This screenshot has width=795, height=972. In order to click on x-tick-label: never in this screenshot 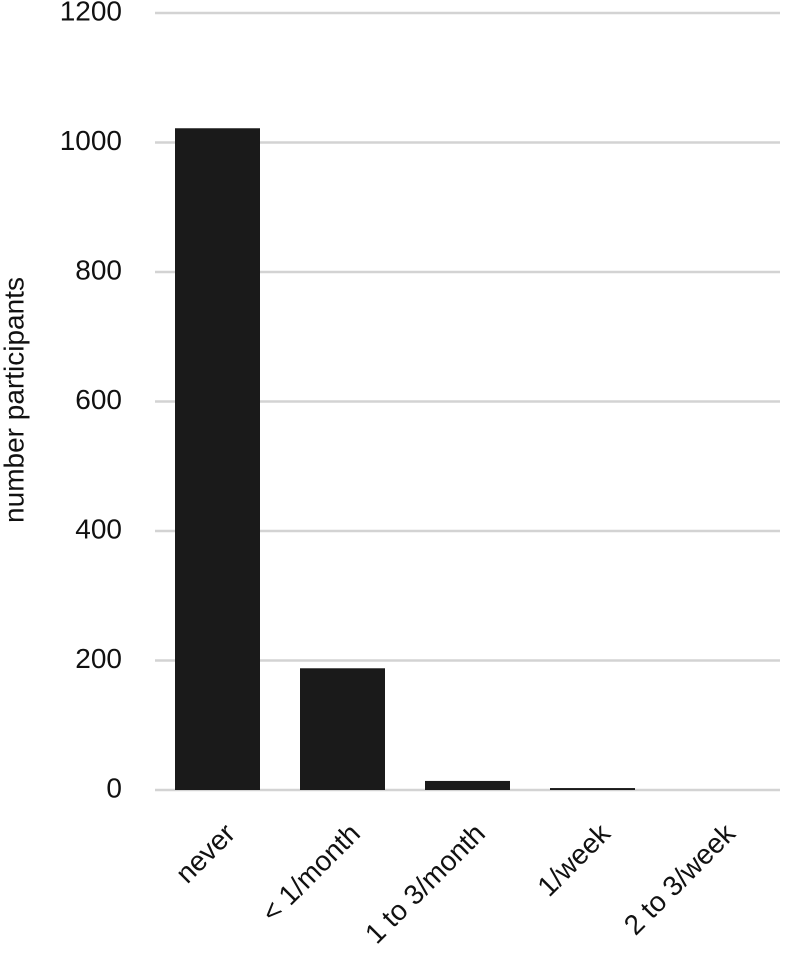, I will do `click(205, 853)`.